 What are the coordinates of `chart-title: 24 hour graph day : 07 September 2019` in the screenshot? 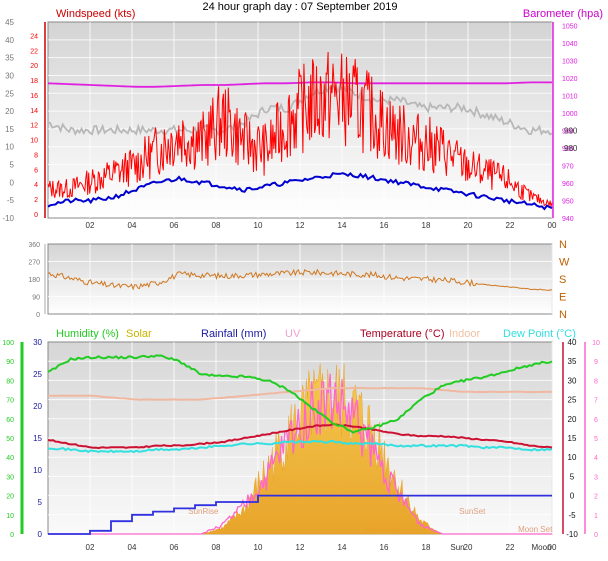 It's located at (299, 7).